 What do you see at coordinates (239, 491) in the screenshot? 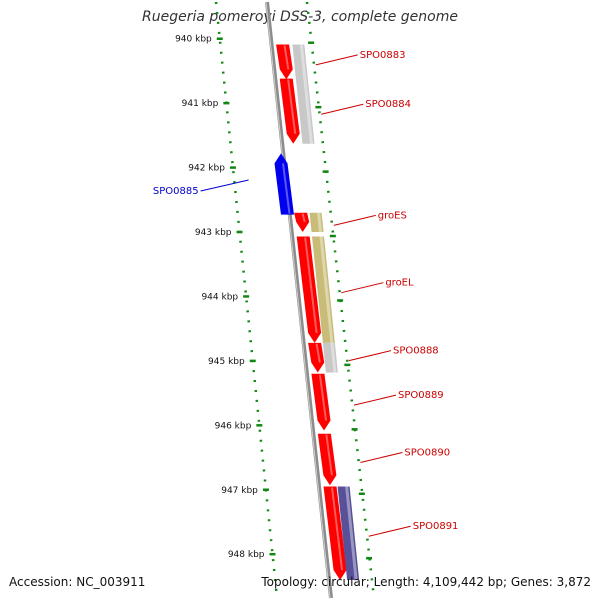
I see `tick-label: 947 kbp` at bounding box center [239, 491].